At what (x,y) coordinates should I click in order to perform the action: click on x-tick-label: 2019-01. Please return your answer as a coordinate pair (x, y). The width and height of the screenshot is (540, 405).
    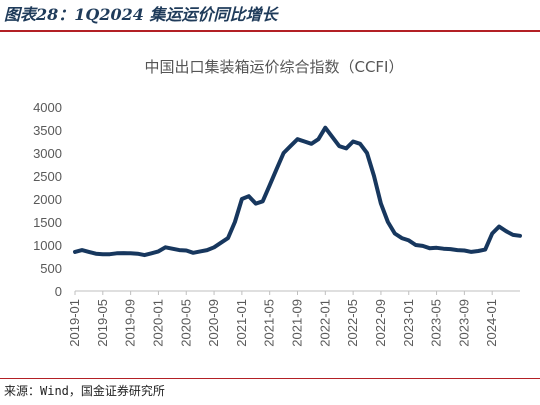
    Looking at the image, I should click on (74, 323).